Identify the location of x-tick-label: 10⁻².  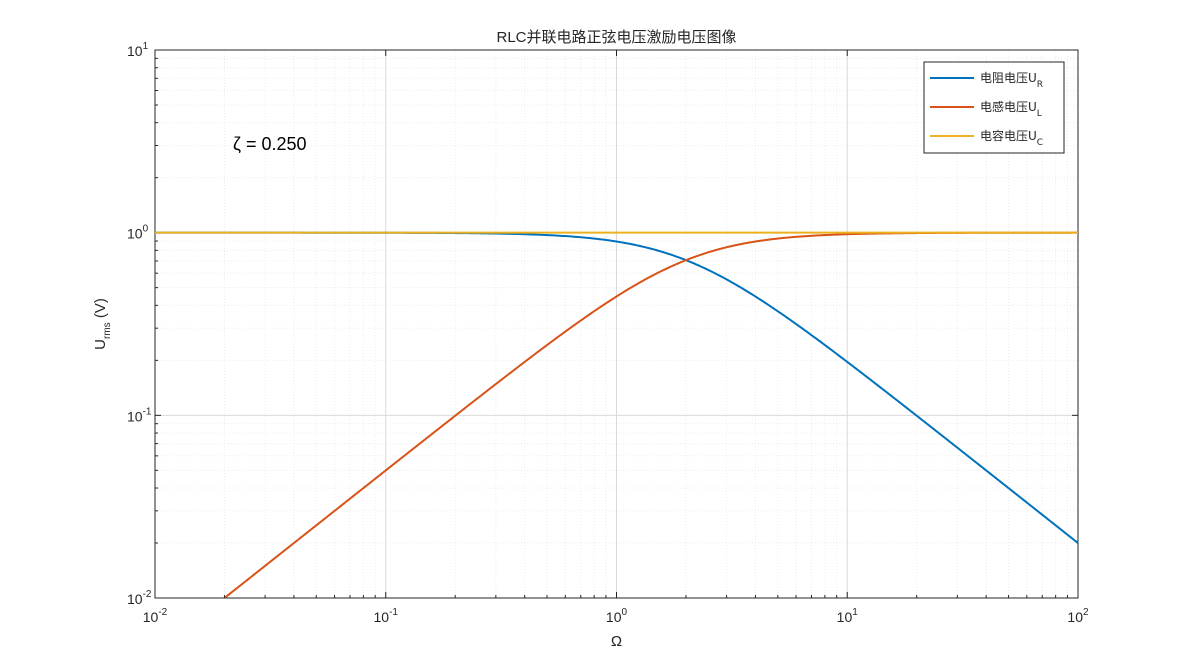
(155, 616).